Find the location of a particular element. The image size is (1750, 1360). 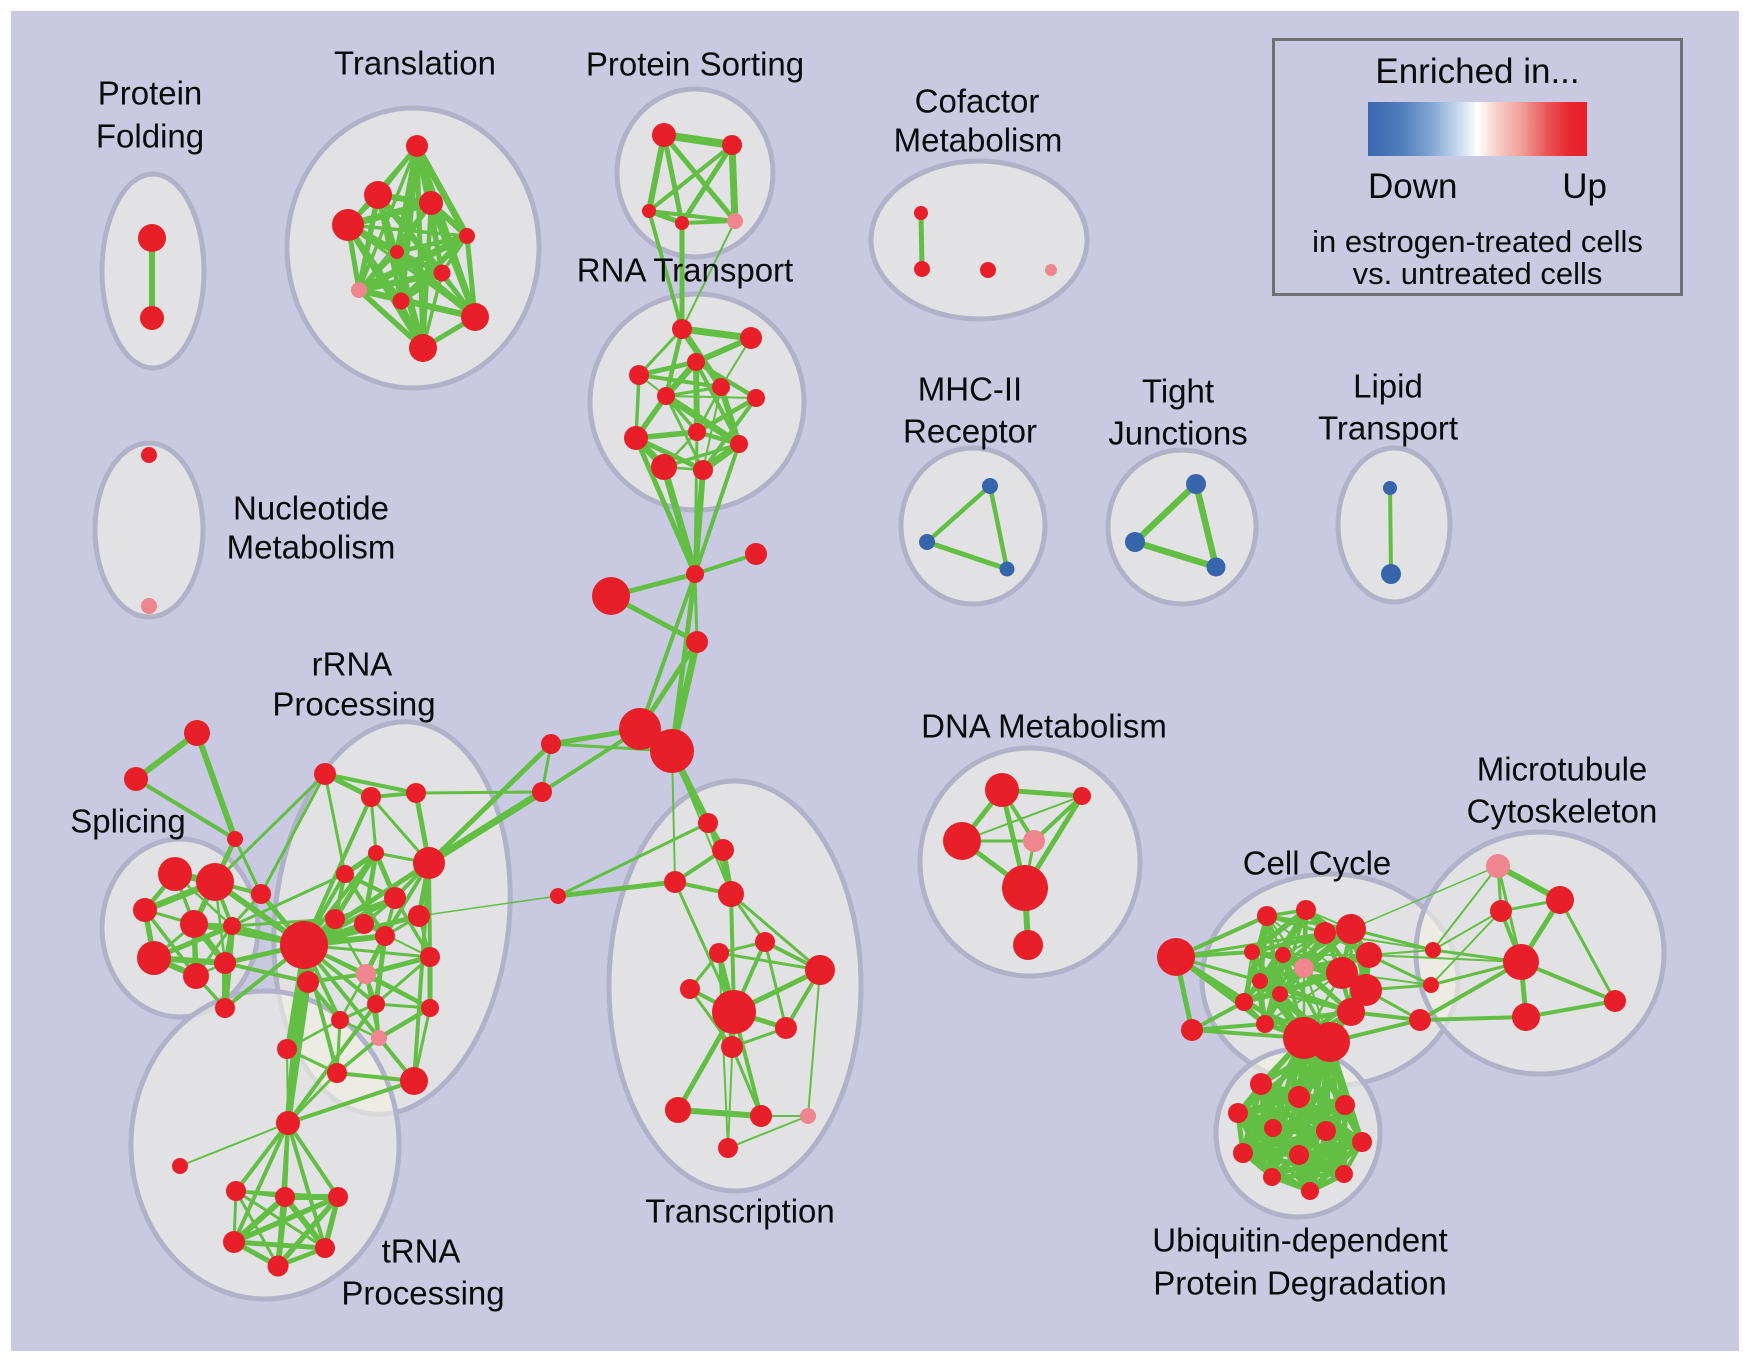

node-r6 is located at coordinates (666, 396).